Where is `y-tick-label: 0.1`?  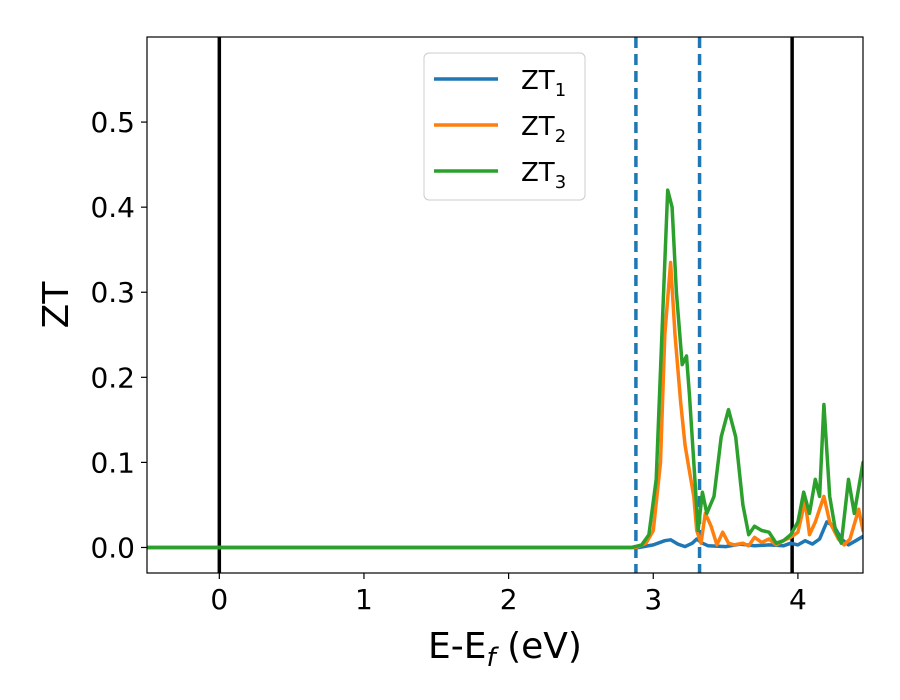 y-tick-label: 0.1 is located at coordinates (112, 462).